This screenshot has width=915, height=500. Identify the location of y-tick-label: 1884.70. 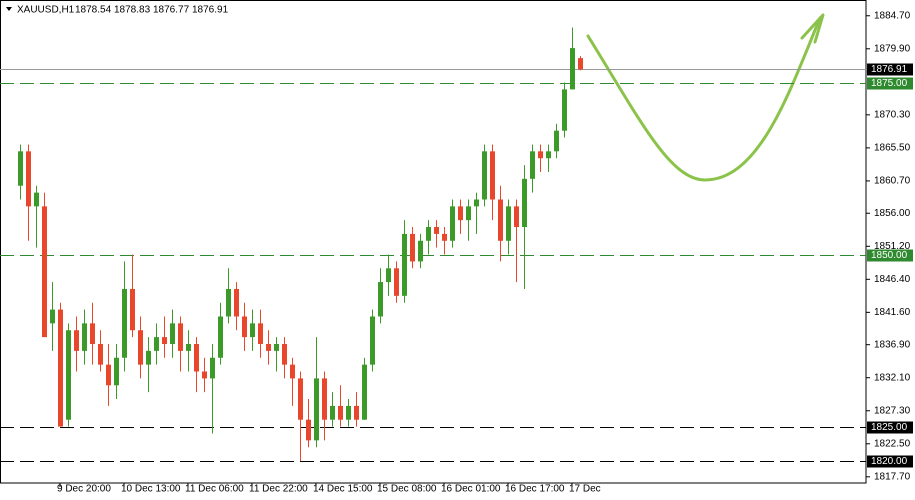
(892, 15).